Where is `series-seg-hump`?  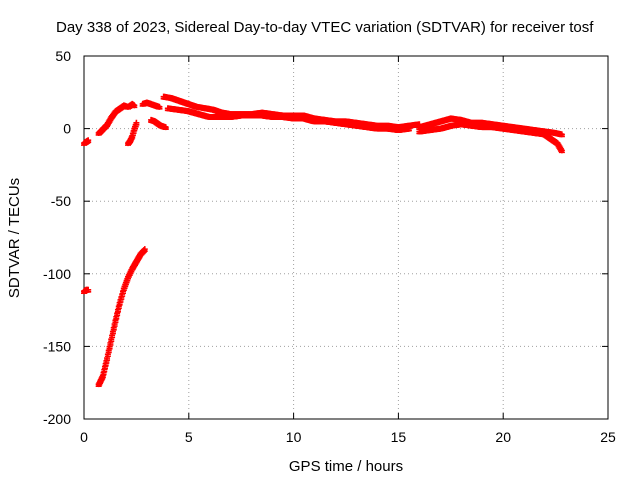
series-seg-hump is located at coordinates (151, 104).